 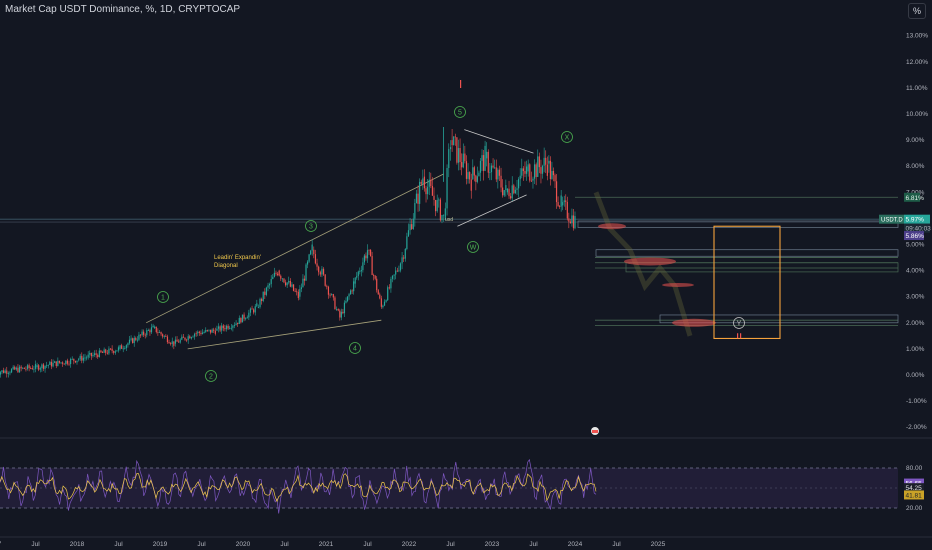 I want to click on triangle-upper-line, so click(x=499, y=141).